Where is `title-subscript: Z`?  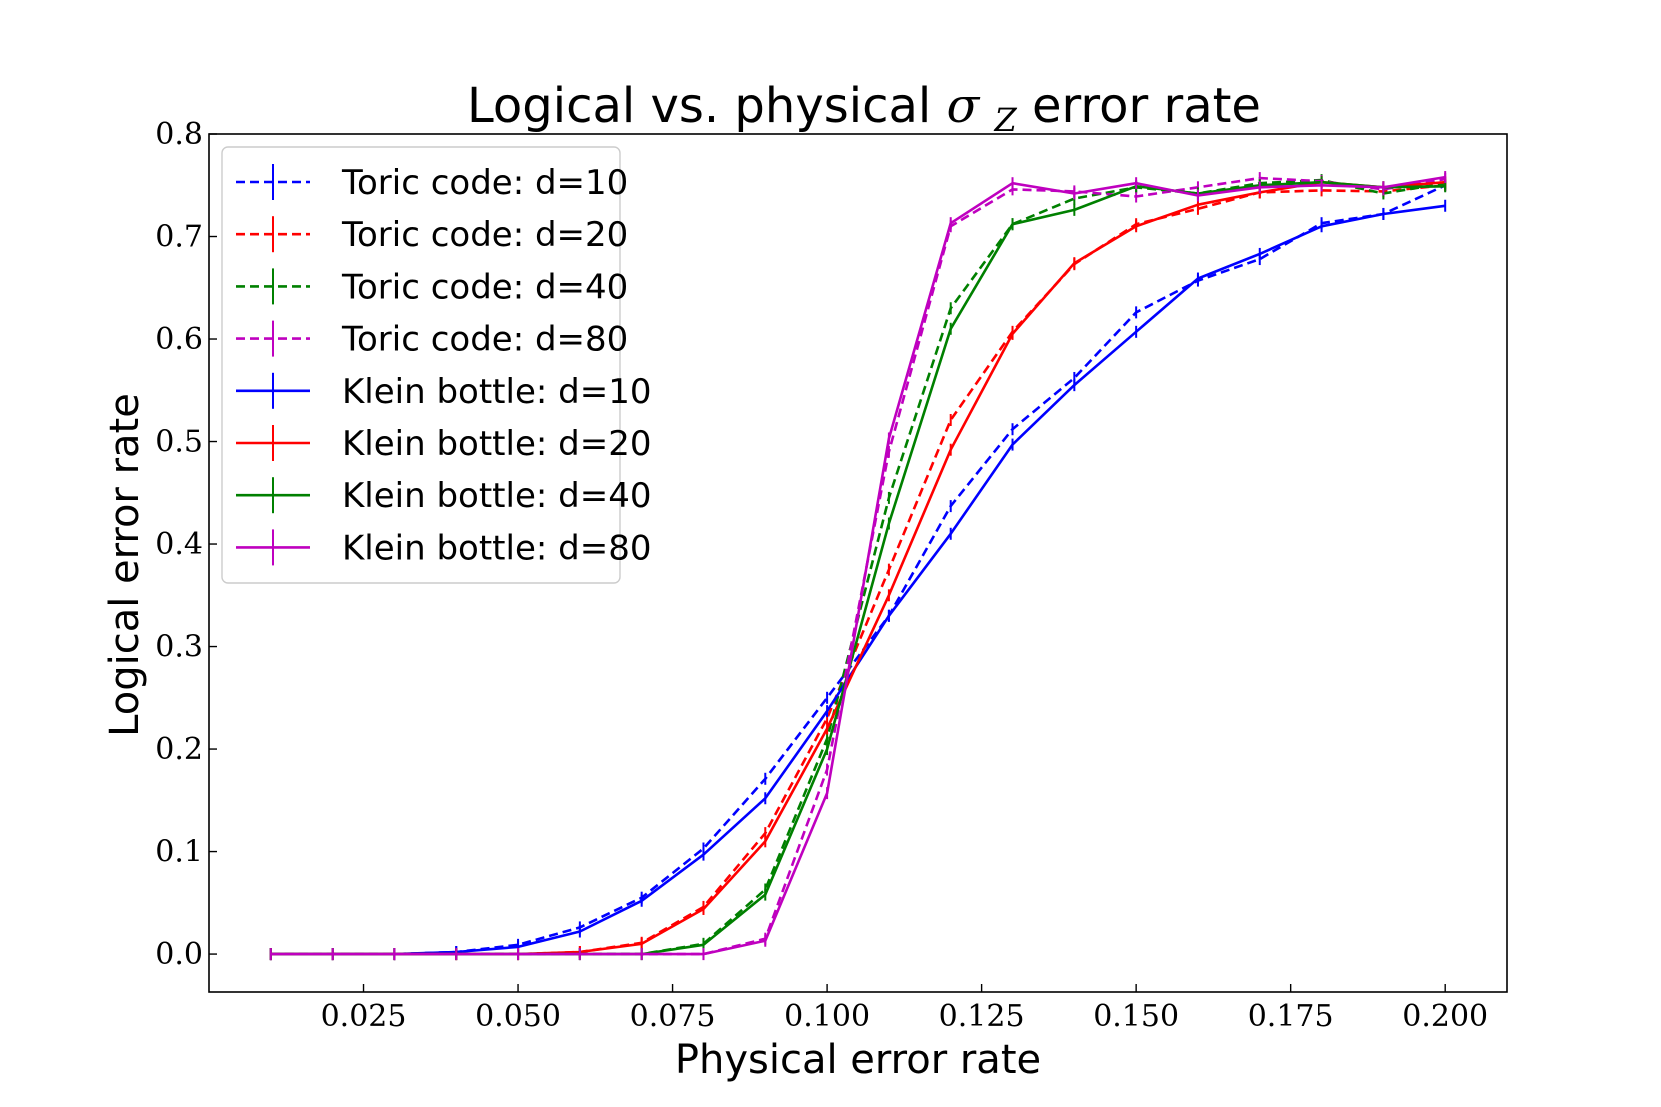
title-subscript: Z is located at coordinates (1006, 120).